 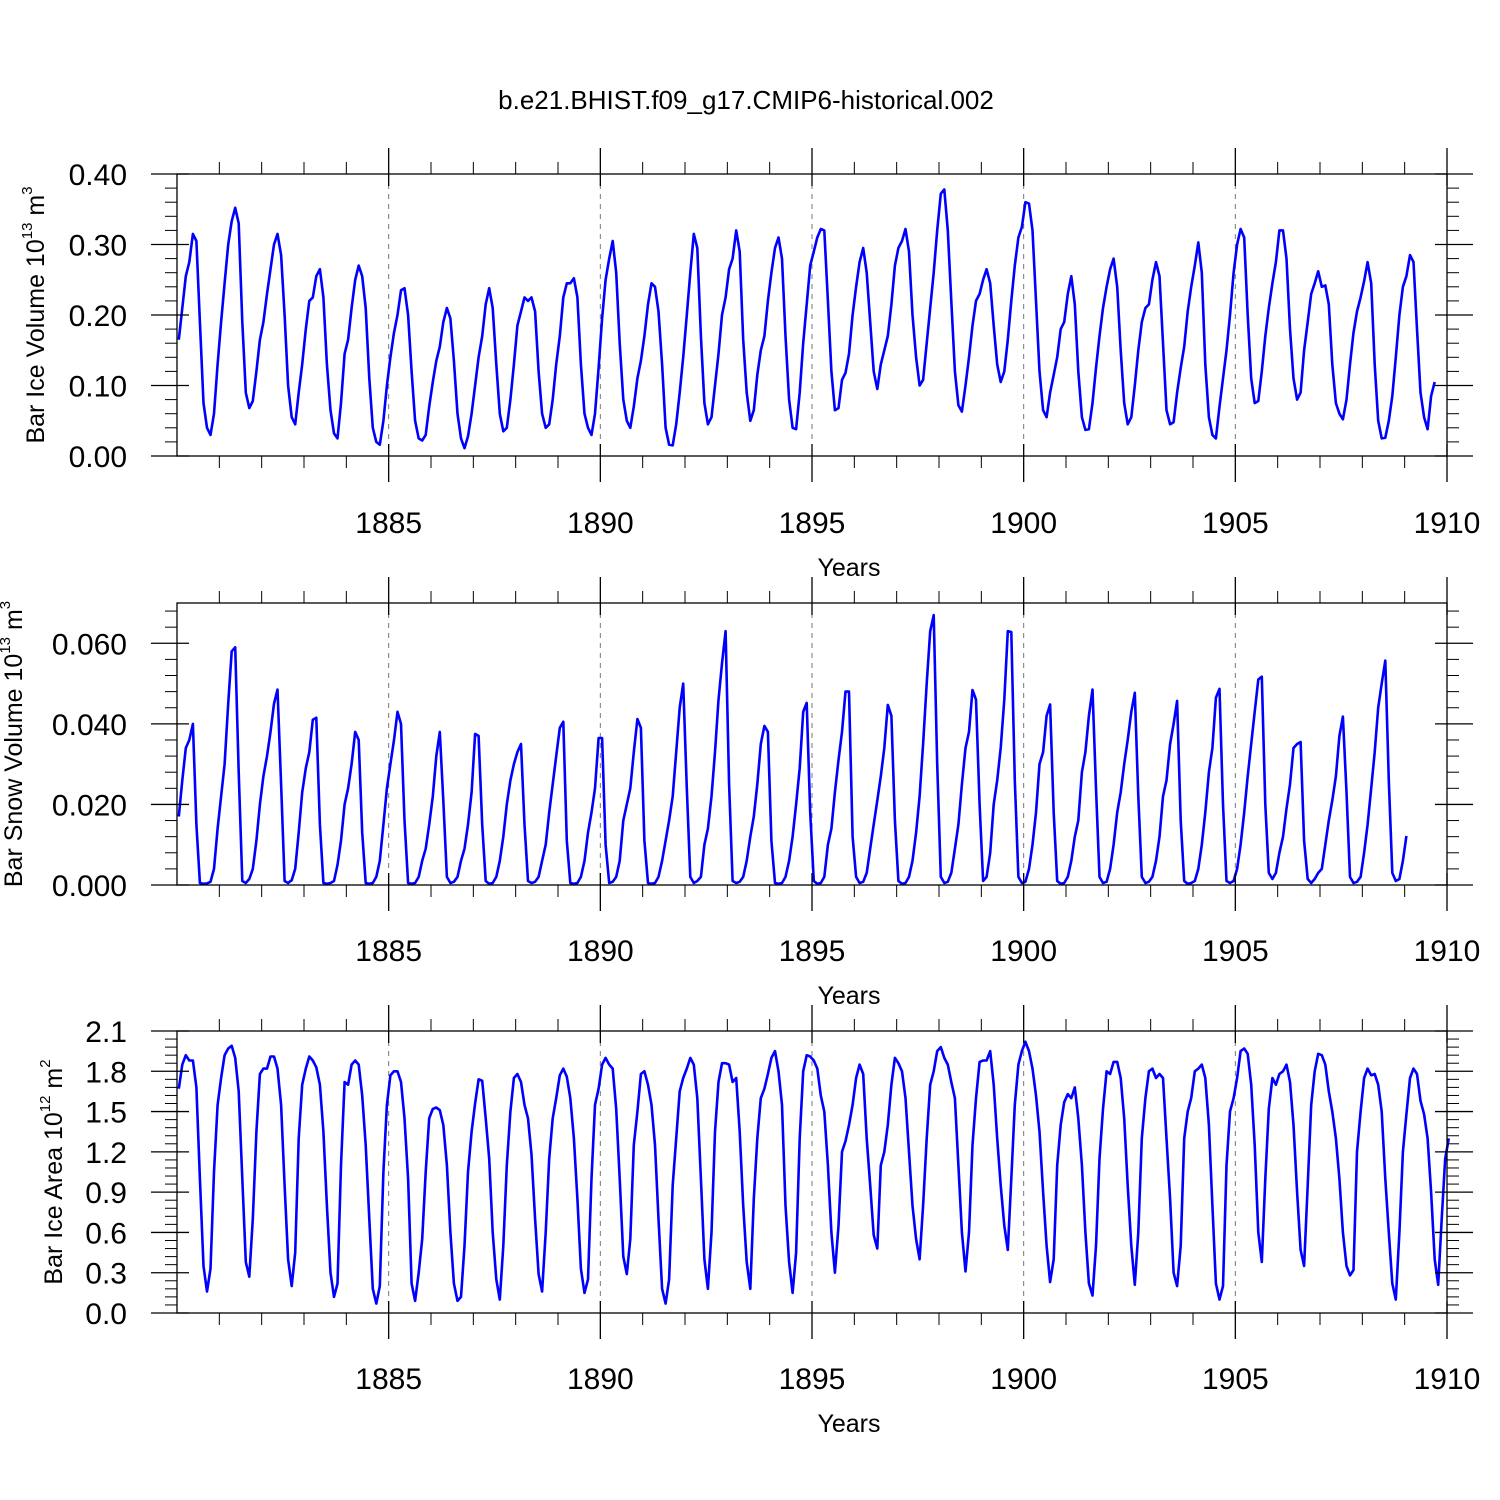 I want to click on ice-area-y-tick-label: 1.8, so click(x=106, y=1072).